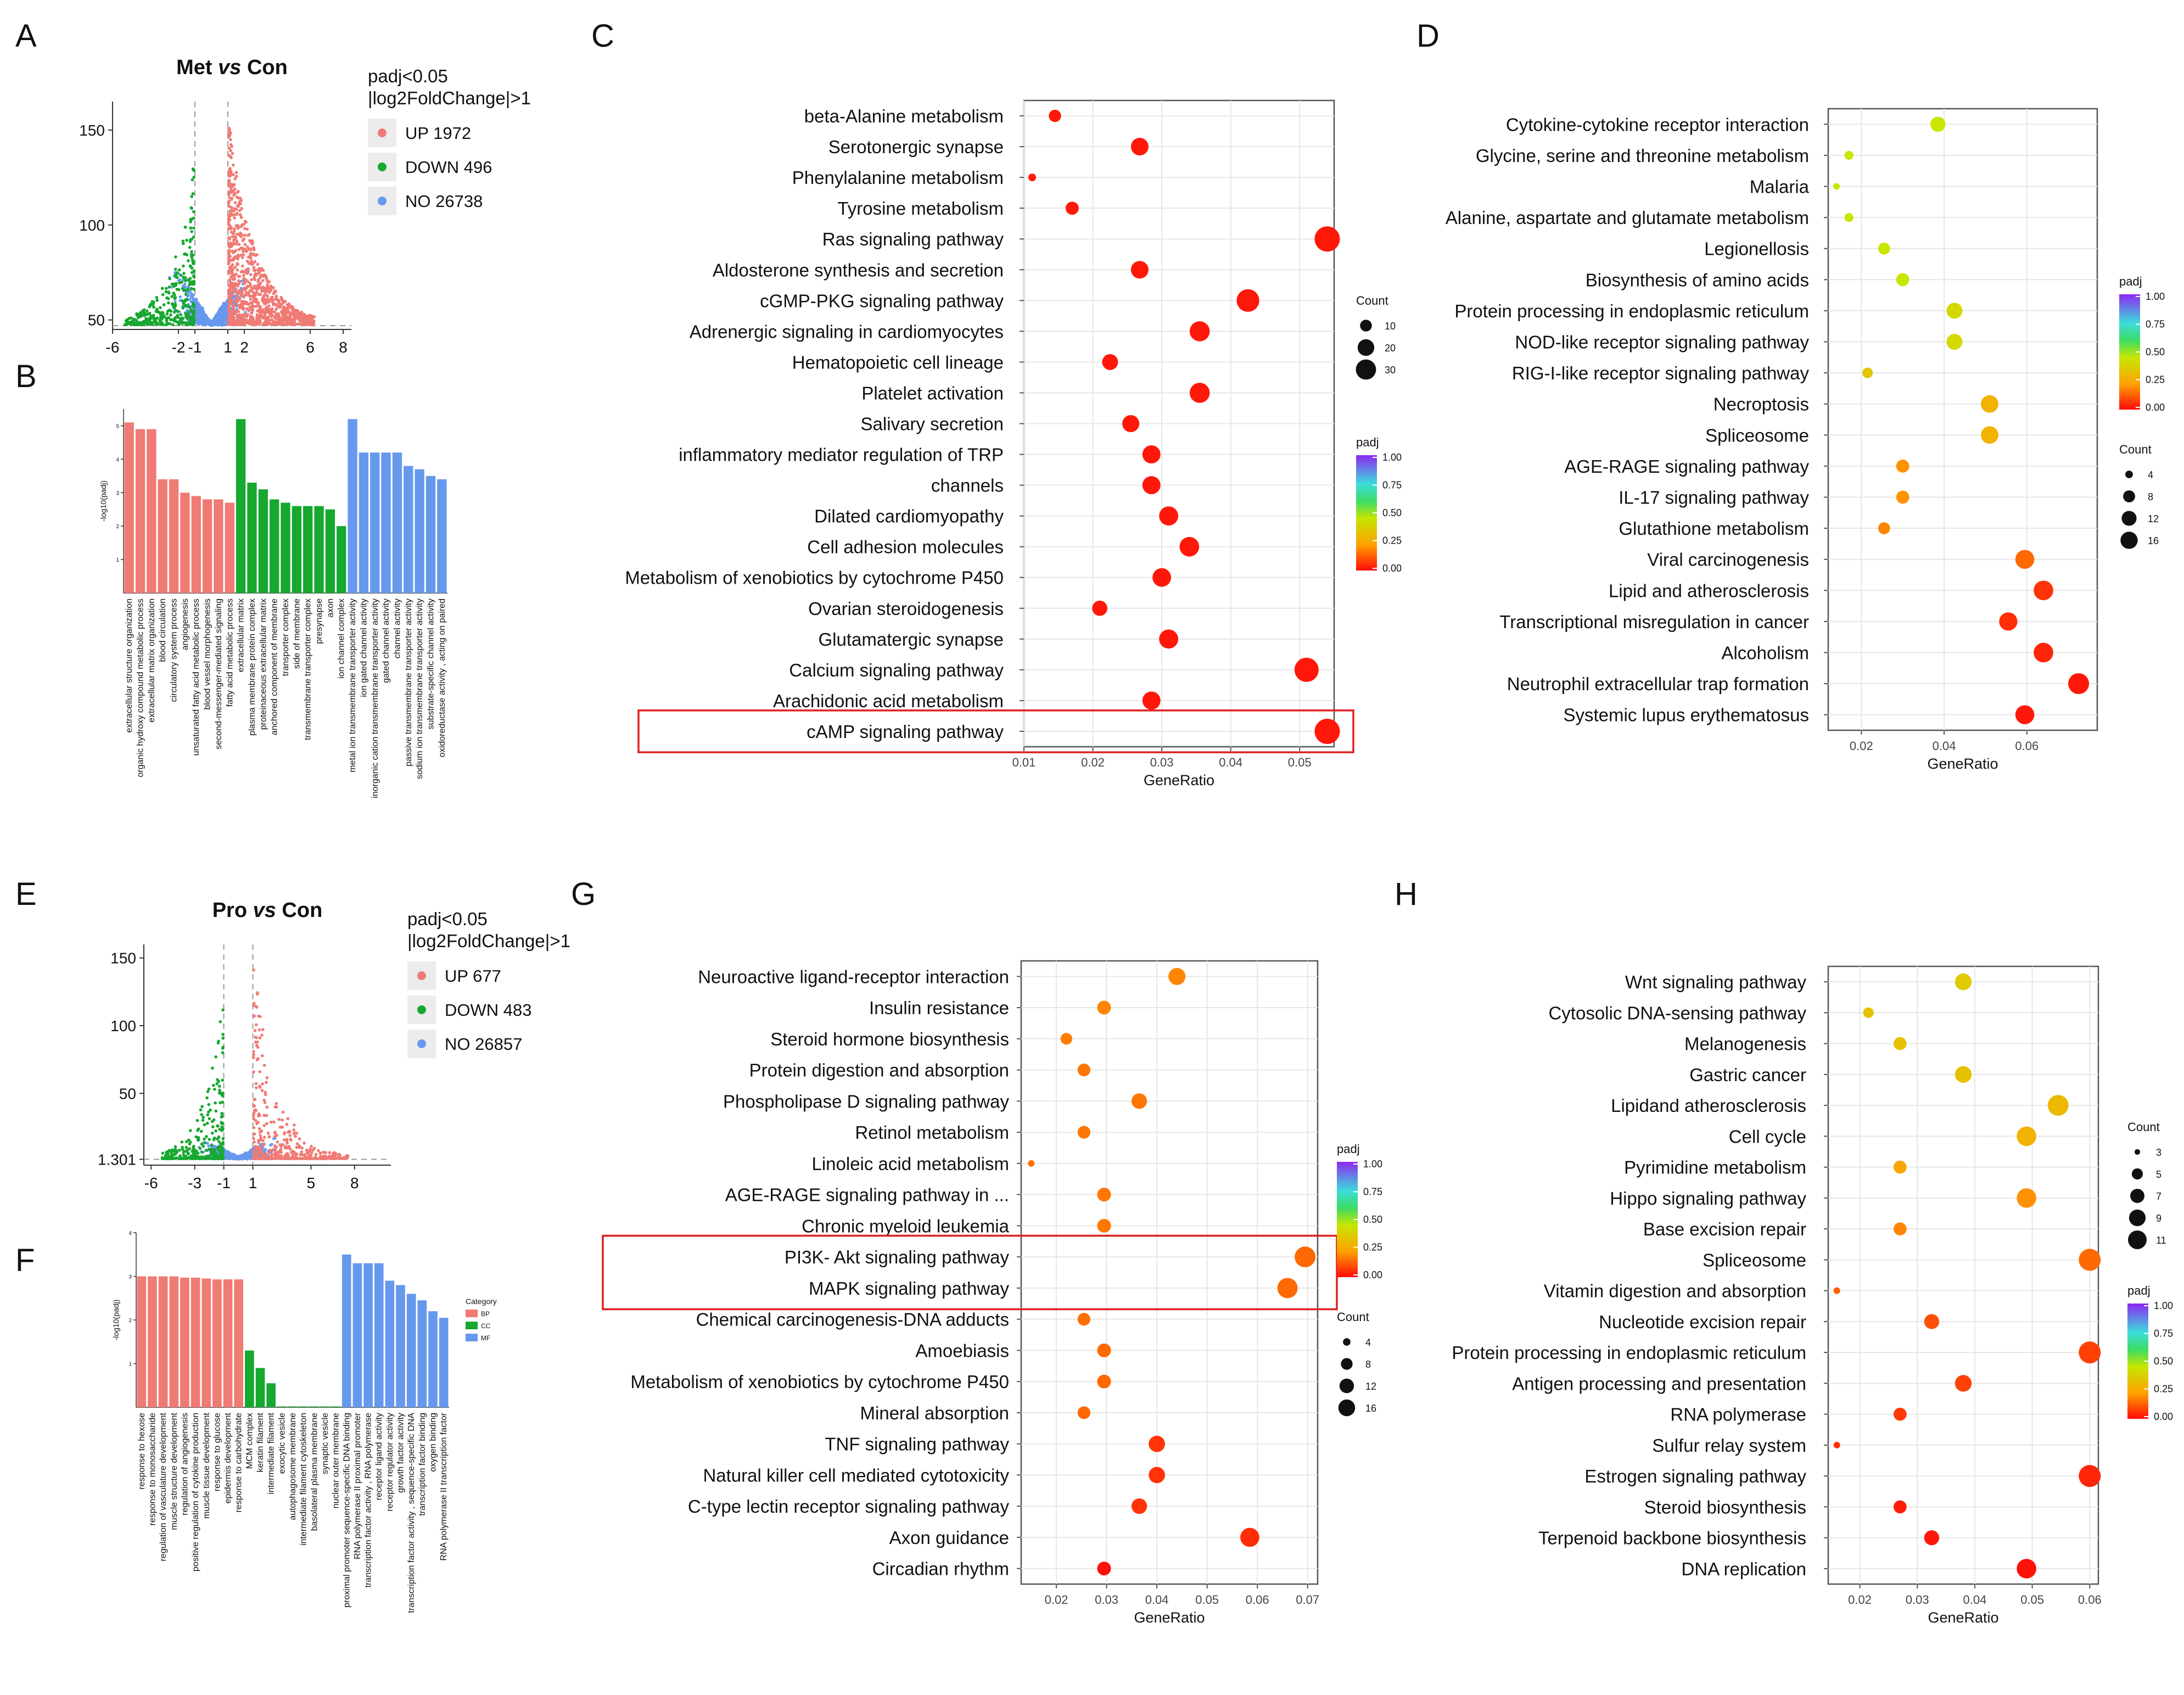 The height and width of the screenshot is (1695, 2184). I want to click on pathway-label: RIG-I-like receptor signaling pathway, so click(1661, 373).